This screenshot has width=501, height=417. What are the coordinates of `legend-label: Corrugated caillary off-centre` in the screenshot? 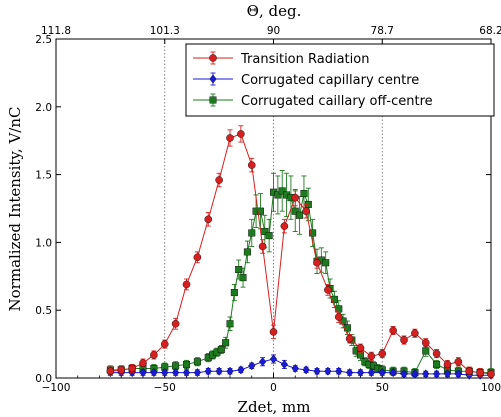 It's located at (337, 101).